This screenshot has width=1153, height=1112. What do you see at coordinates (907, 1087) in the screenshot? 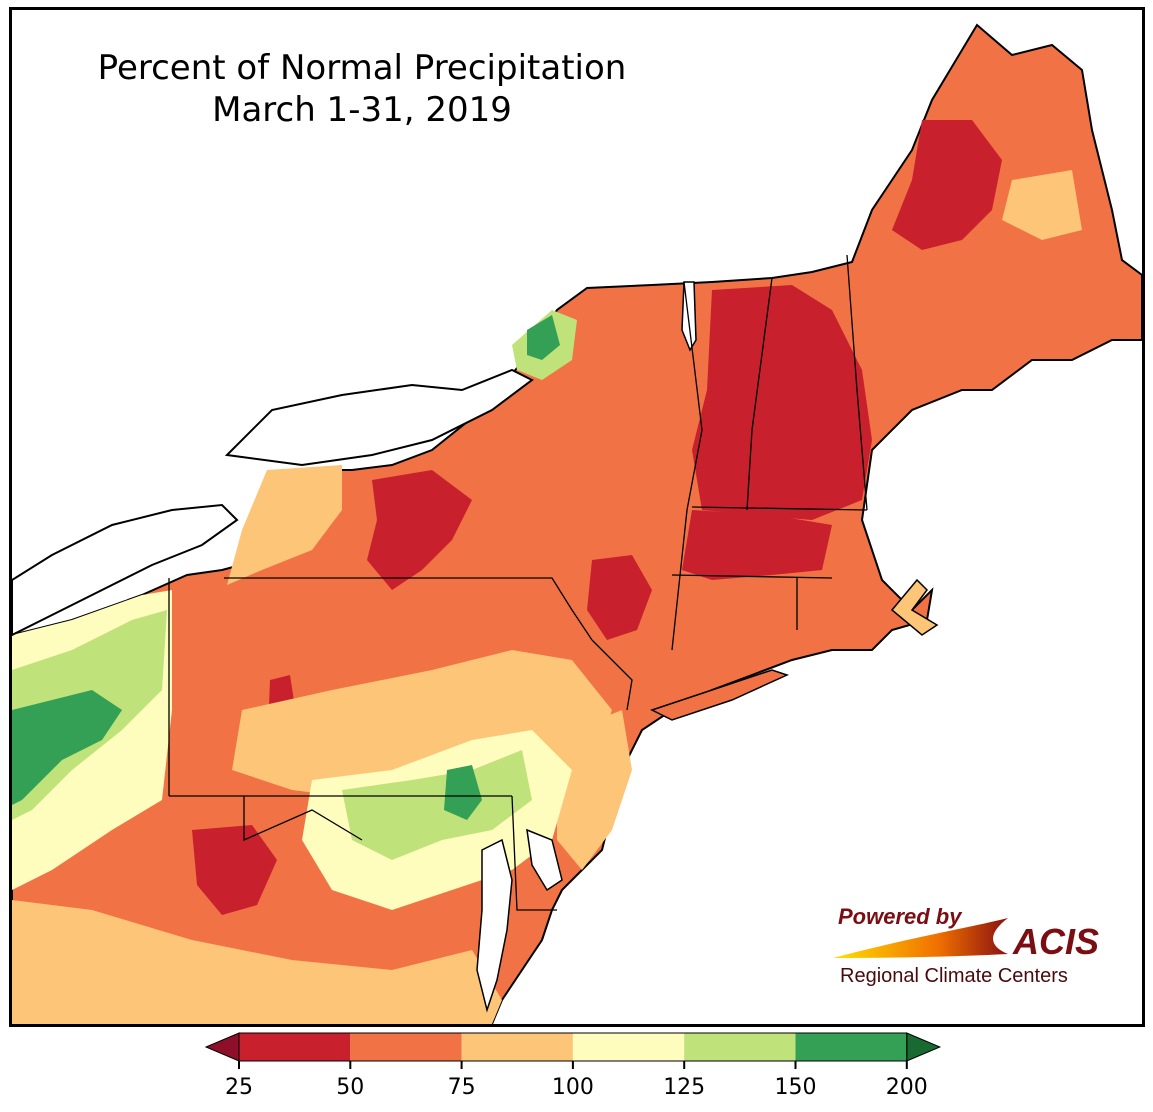
I see `legend-tick-label: 200` at bounding box center [907, 1087].